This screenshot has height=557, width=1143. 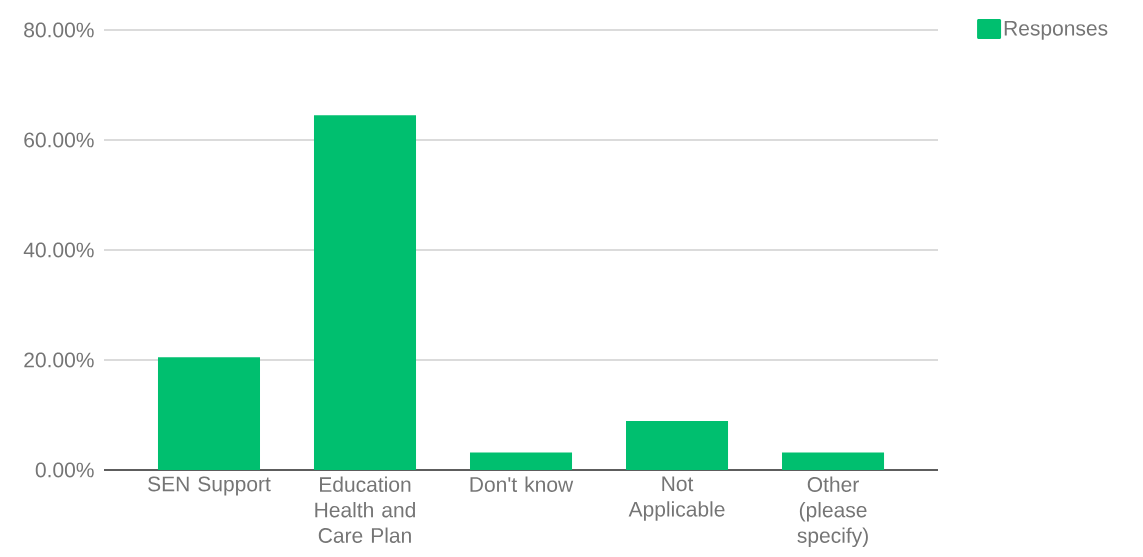 I want to click on y-tick-label: 80.00%, so click(x=59, y=30).